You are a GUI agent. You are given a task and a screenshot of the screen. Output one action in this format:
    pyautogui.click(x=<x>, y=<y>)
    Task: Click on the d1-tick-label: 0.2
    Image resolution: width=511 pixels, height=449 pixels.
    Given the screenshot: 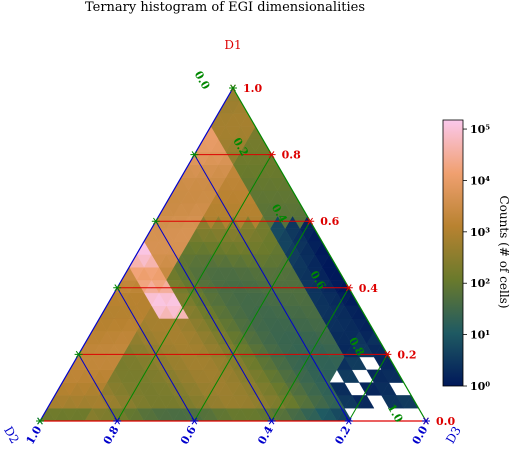 What is the action you would take?
    pyautogui.click(x=406, y=354)
    